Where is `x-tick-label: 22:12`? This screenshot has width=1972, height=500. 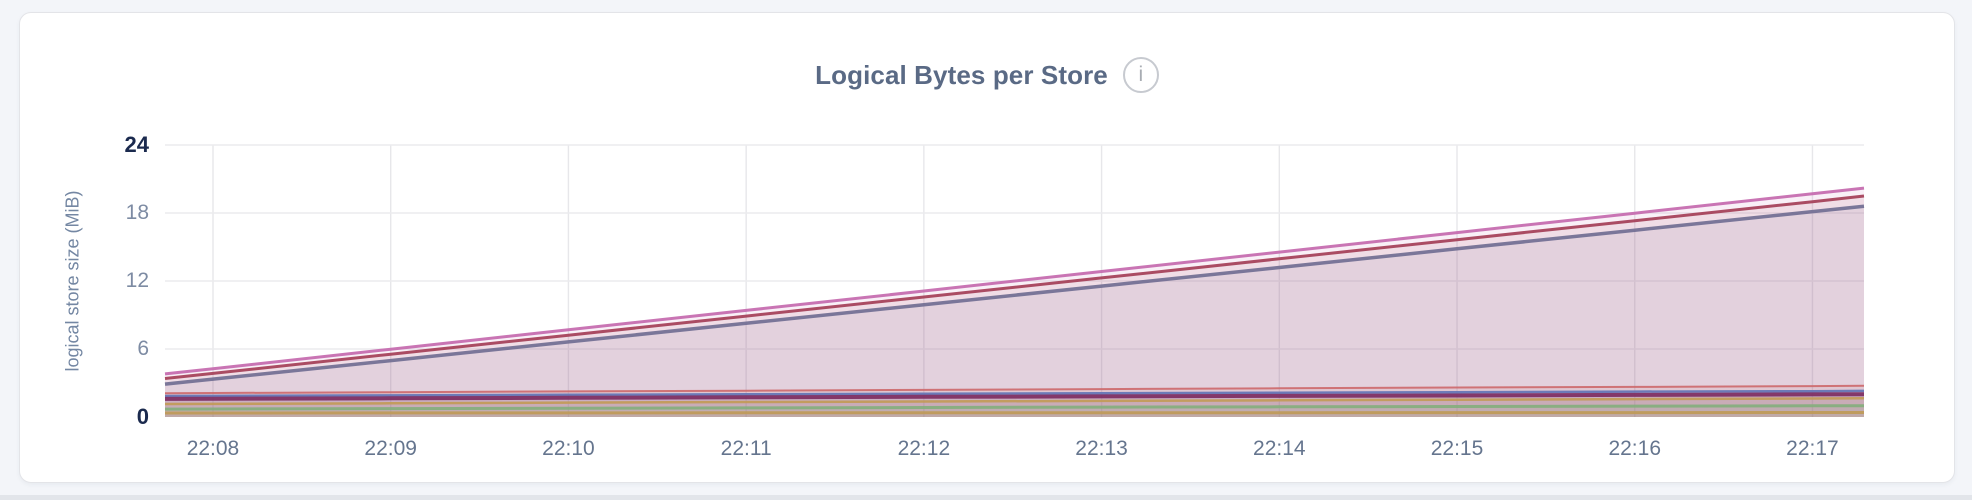
x-tick-label: 22:12 is located at coordinates (924, 448).